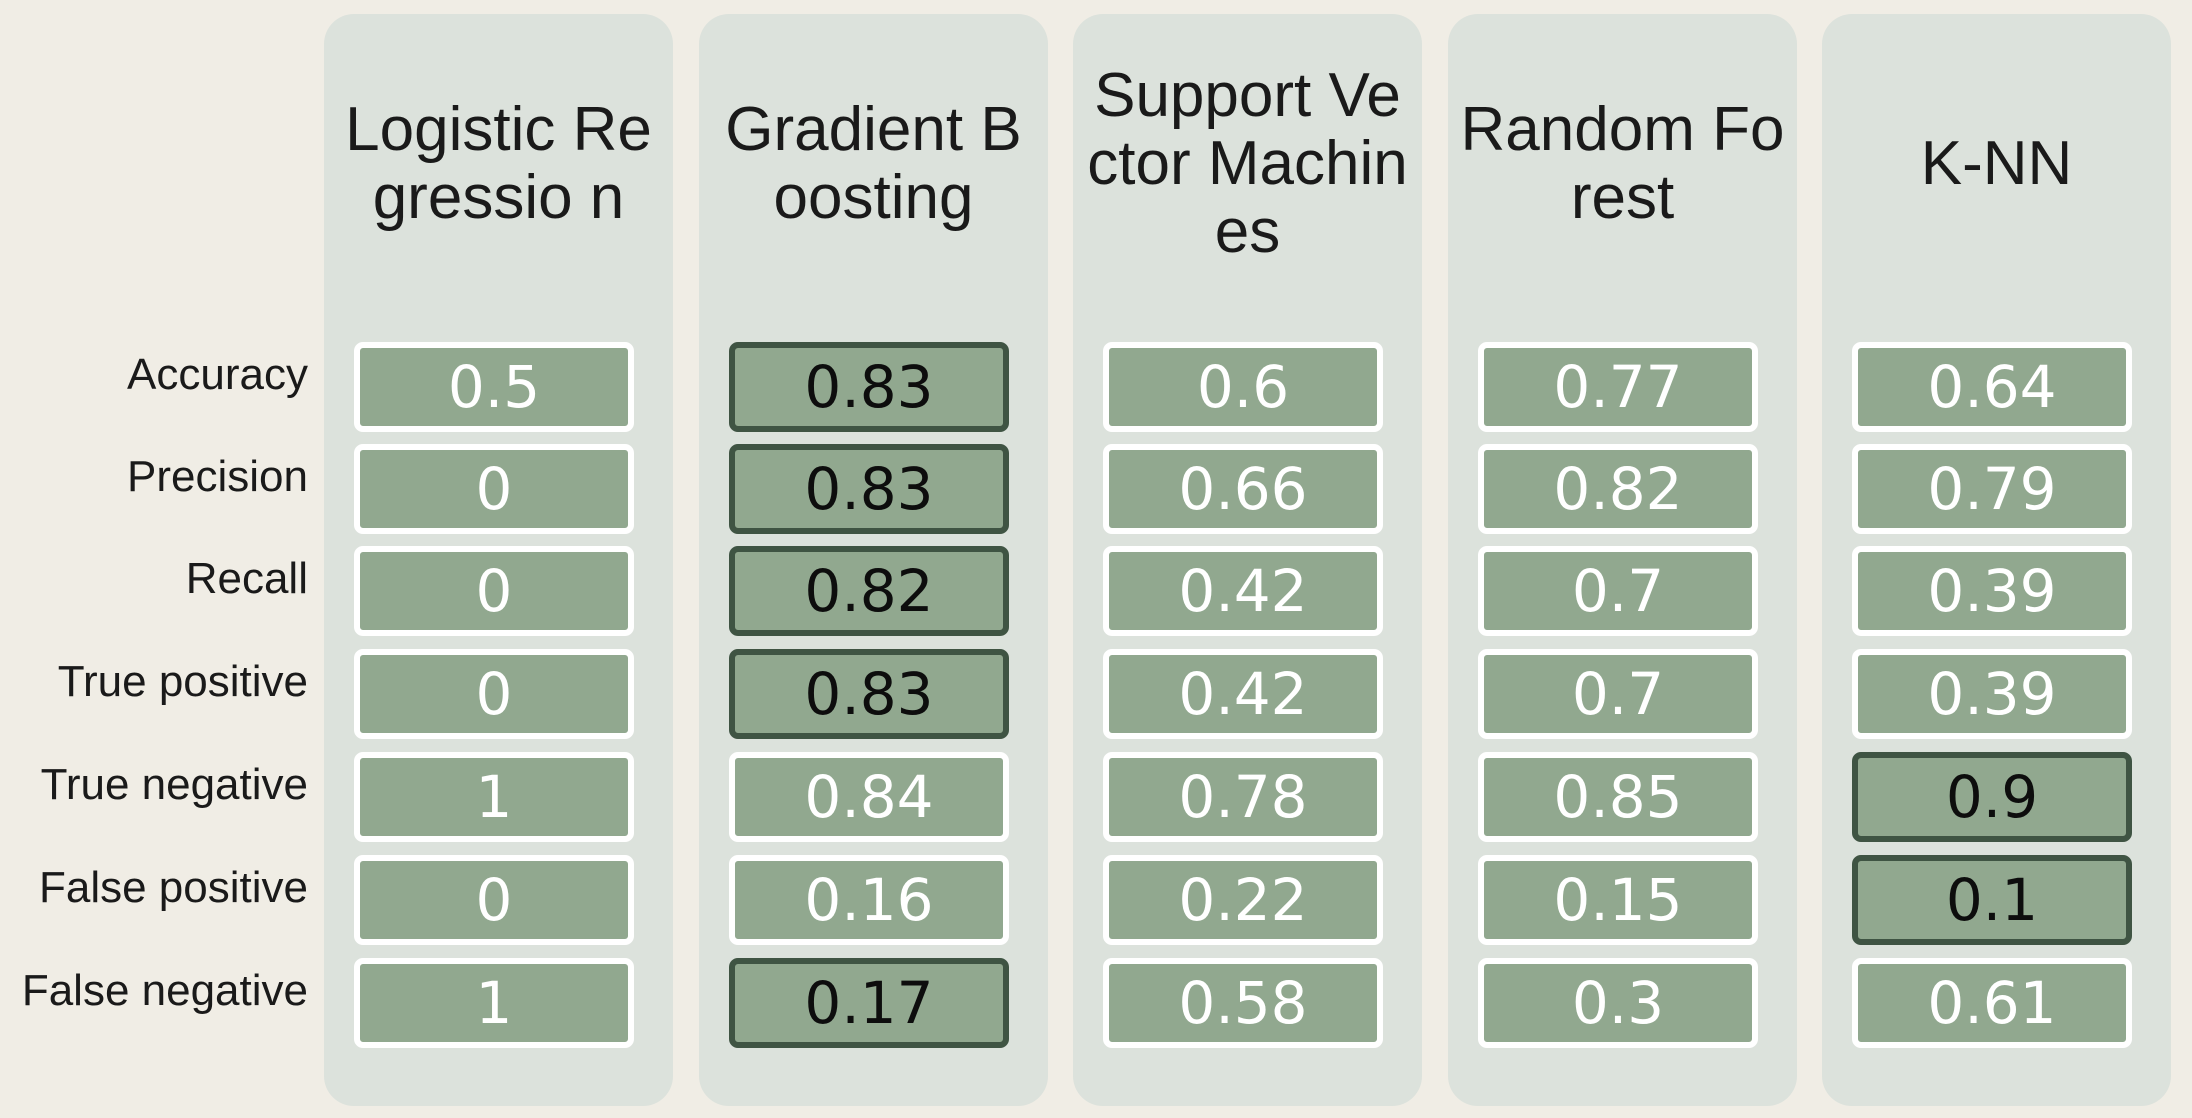  I want to click on metric-value-cell: 0.3, so click(1618, 1003).